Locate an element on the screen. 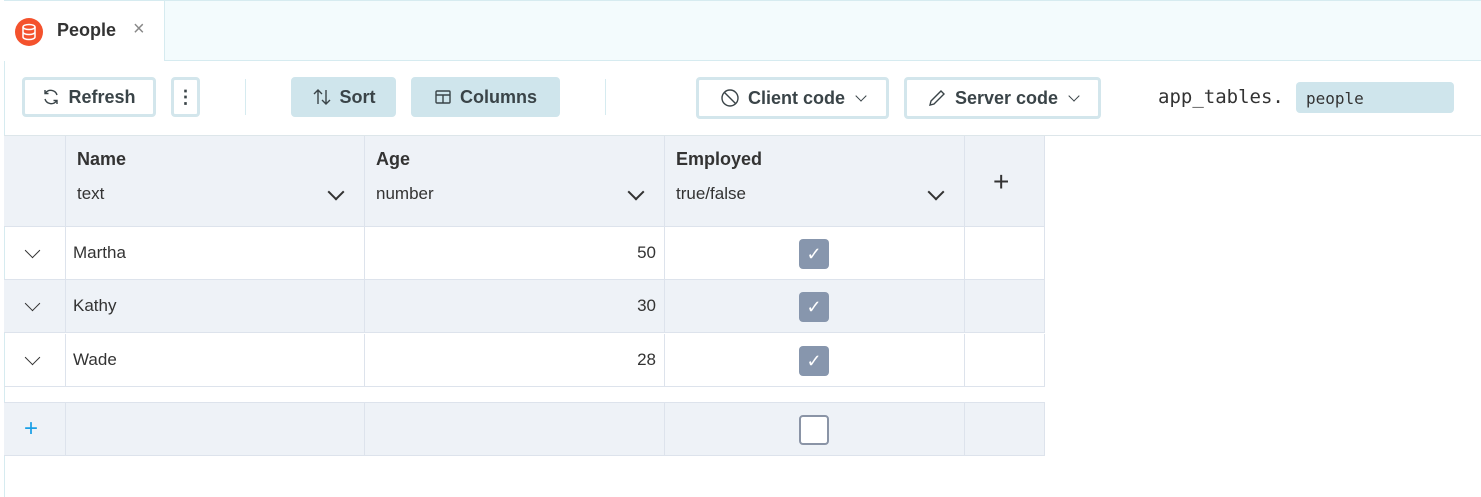 Image resolution: width=1481 pixels, height=497 pixels. client-code-label: Client code is located at coordinates (796, 97).